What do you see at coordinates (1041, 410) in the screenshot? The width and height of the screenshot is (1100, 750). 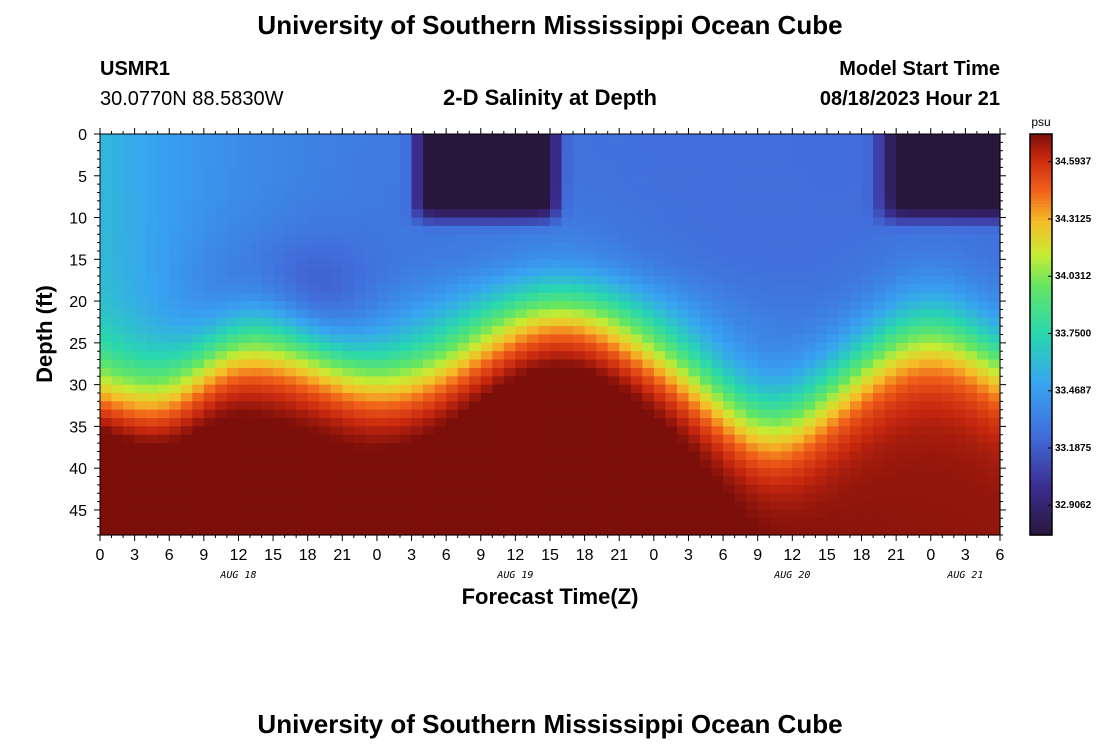 I see `colorbar-segment` at bounding box center [1041, 410].